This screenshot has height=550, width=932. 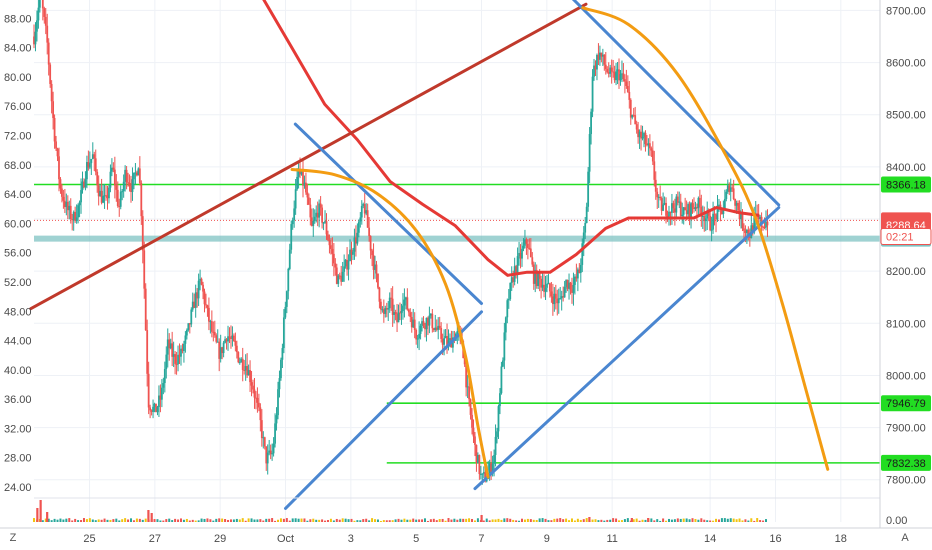 I want to click on timezone-button: Z, so click(x=13, y=538).